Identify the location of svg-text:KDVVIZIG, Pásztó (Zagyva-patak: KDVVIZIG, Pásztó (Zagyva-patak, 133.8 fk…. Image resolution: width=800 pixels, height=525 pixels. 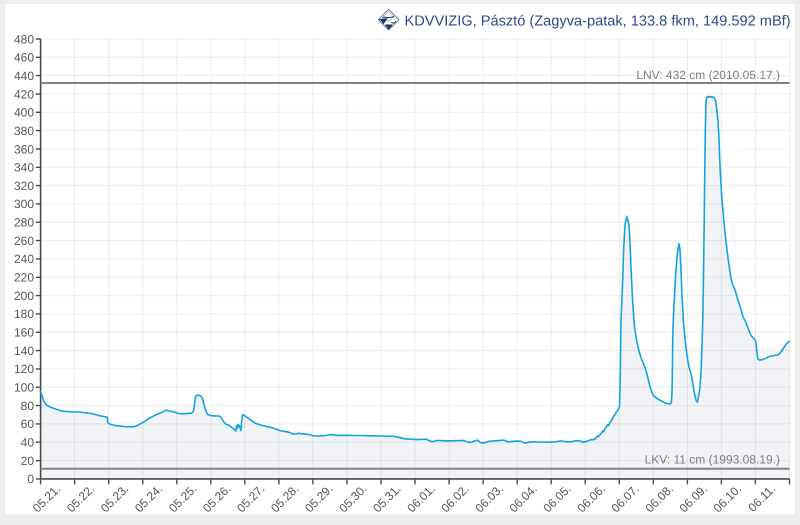
(598, 22).